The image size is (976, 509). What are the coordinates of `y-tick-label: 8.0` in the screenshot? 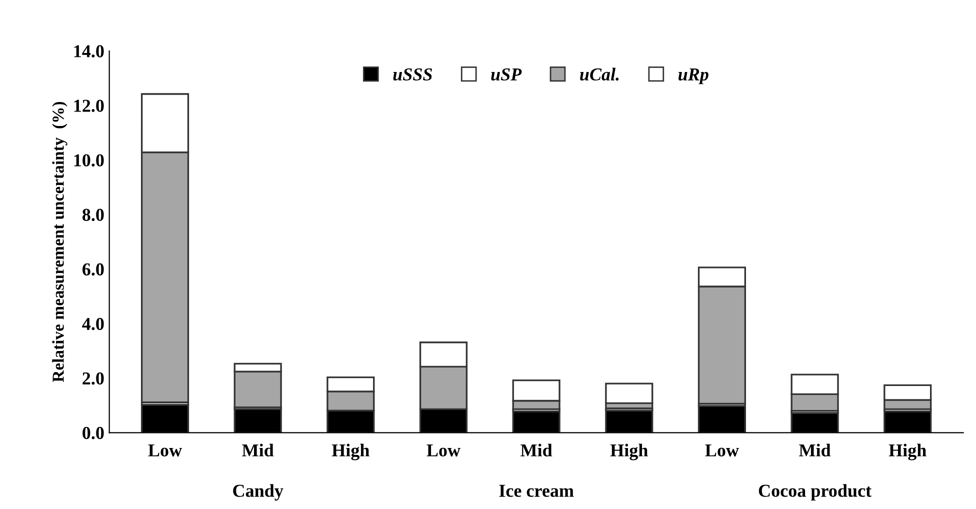 It's located at (93, 215).